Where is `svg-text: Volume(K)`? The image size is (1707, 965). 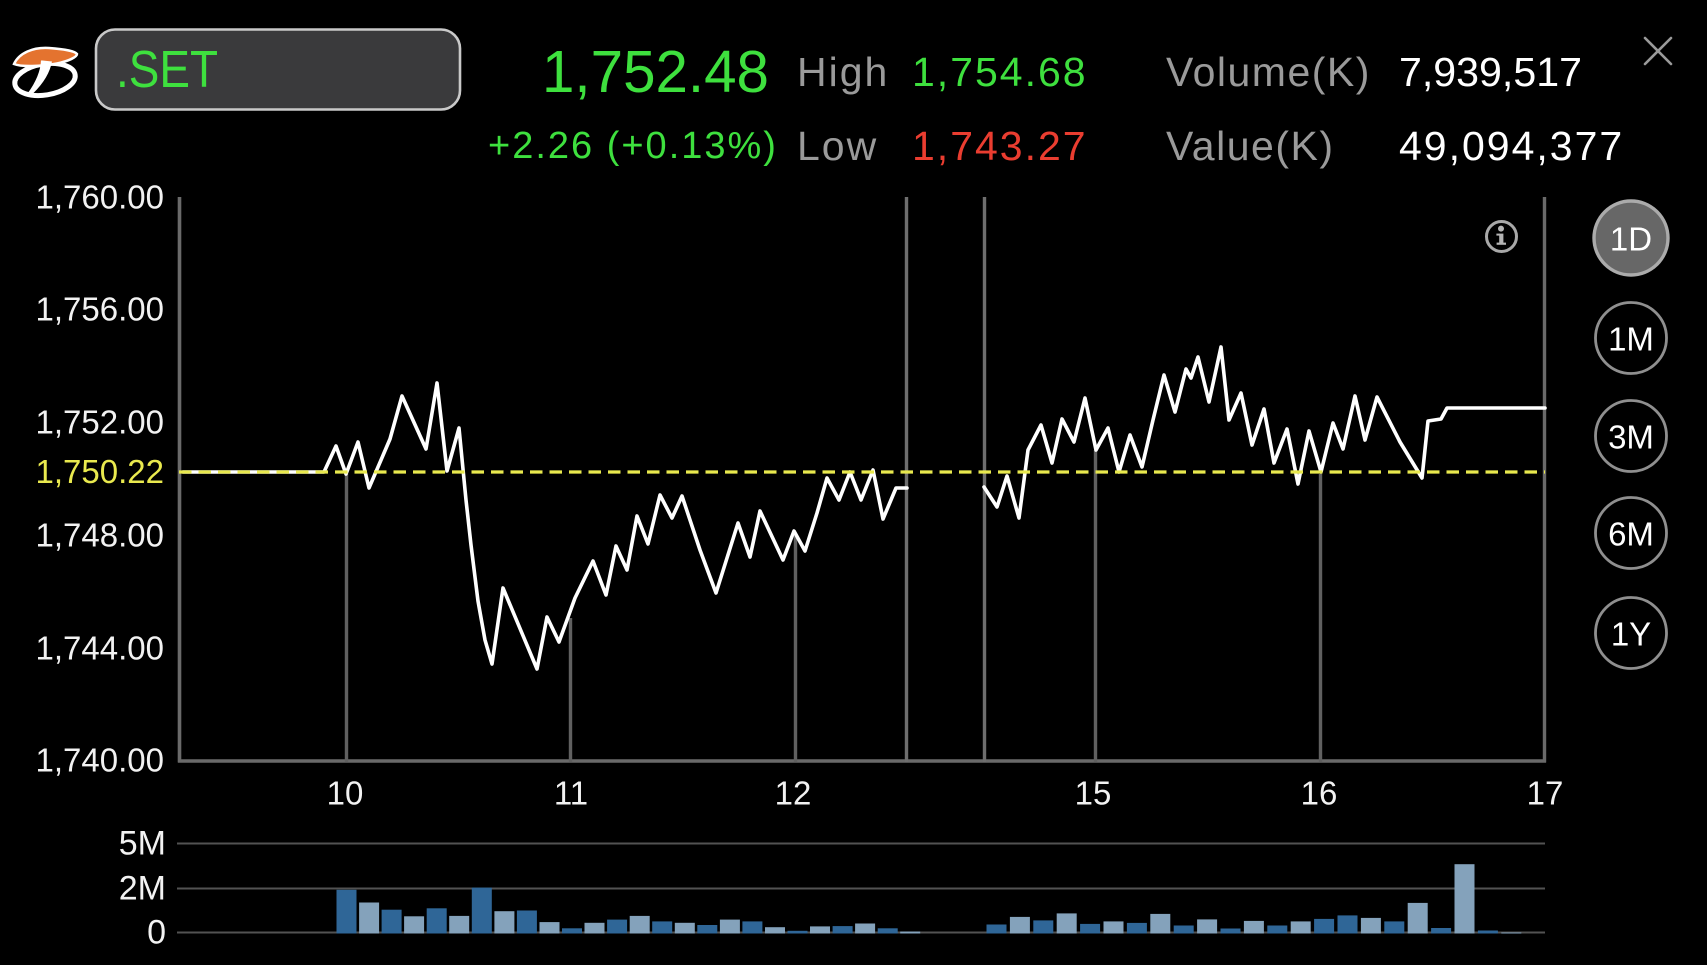 svg-text: Volume(K) is located at coordinates (1268, 72).